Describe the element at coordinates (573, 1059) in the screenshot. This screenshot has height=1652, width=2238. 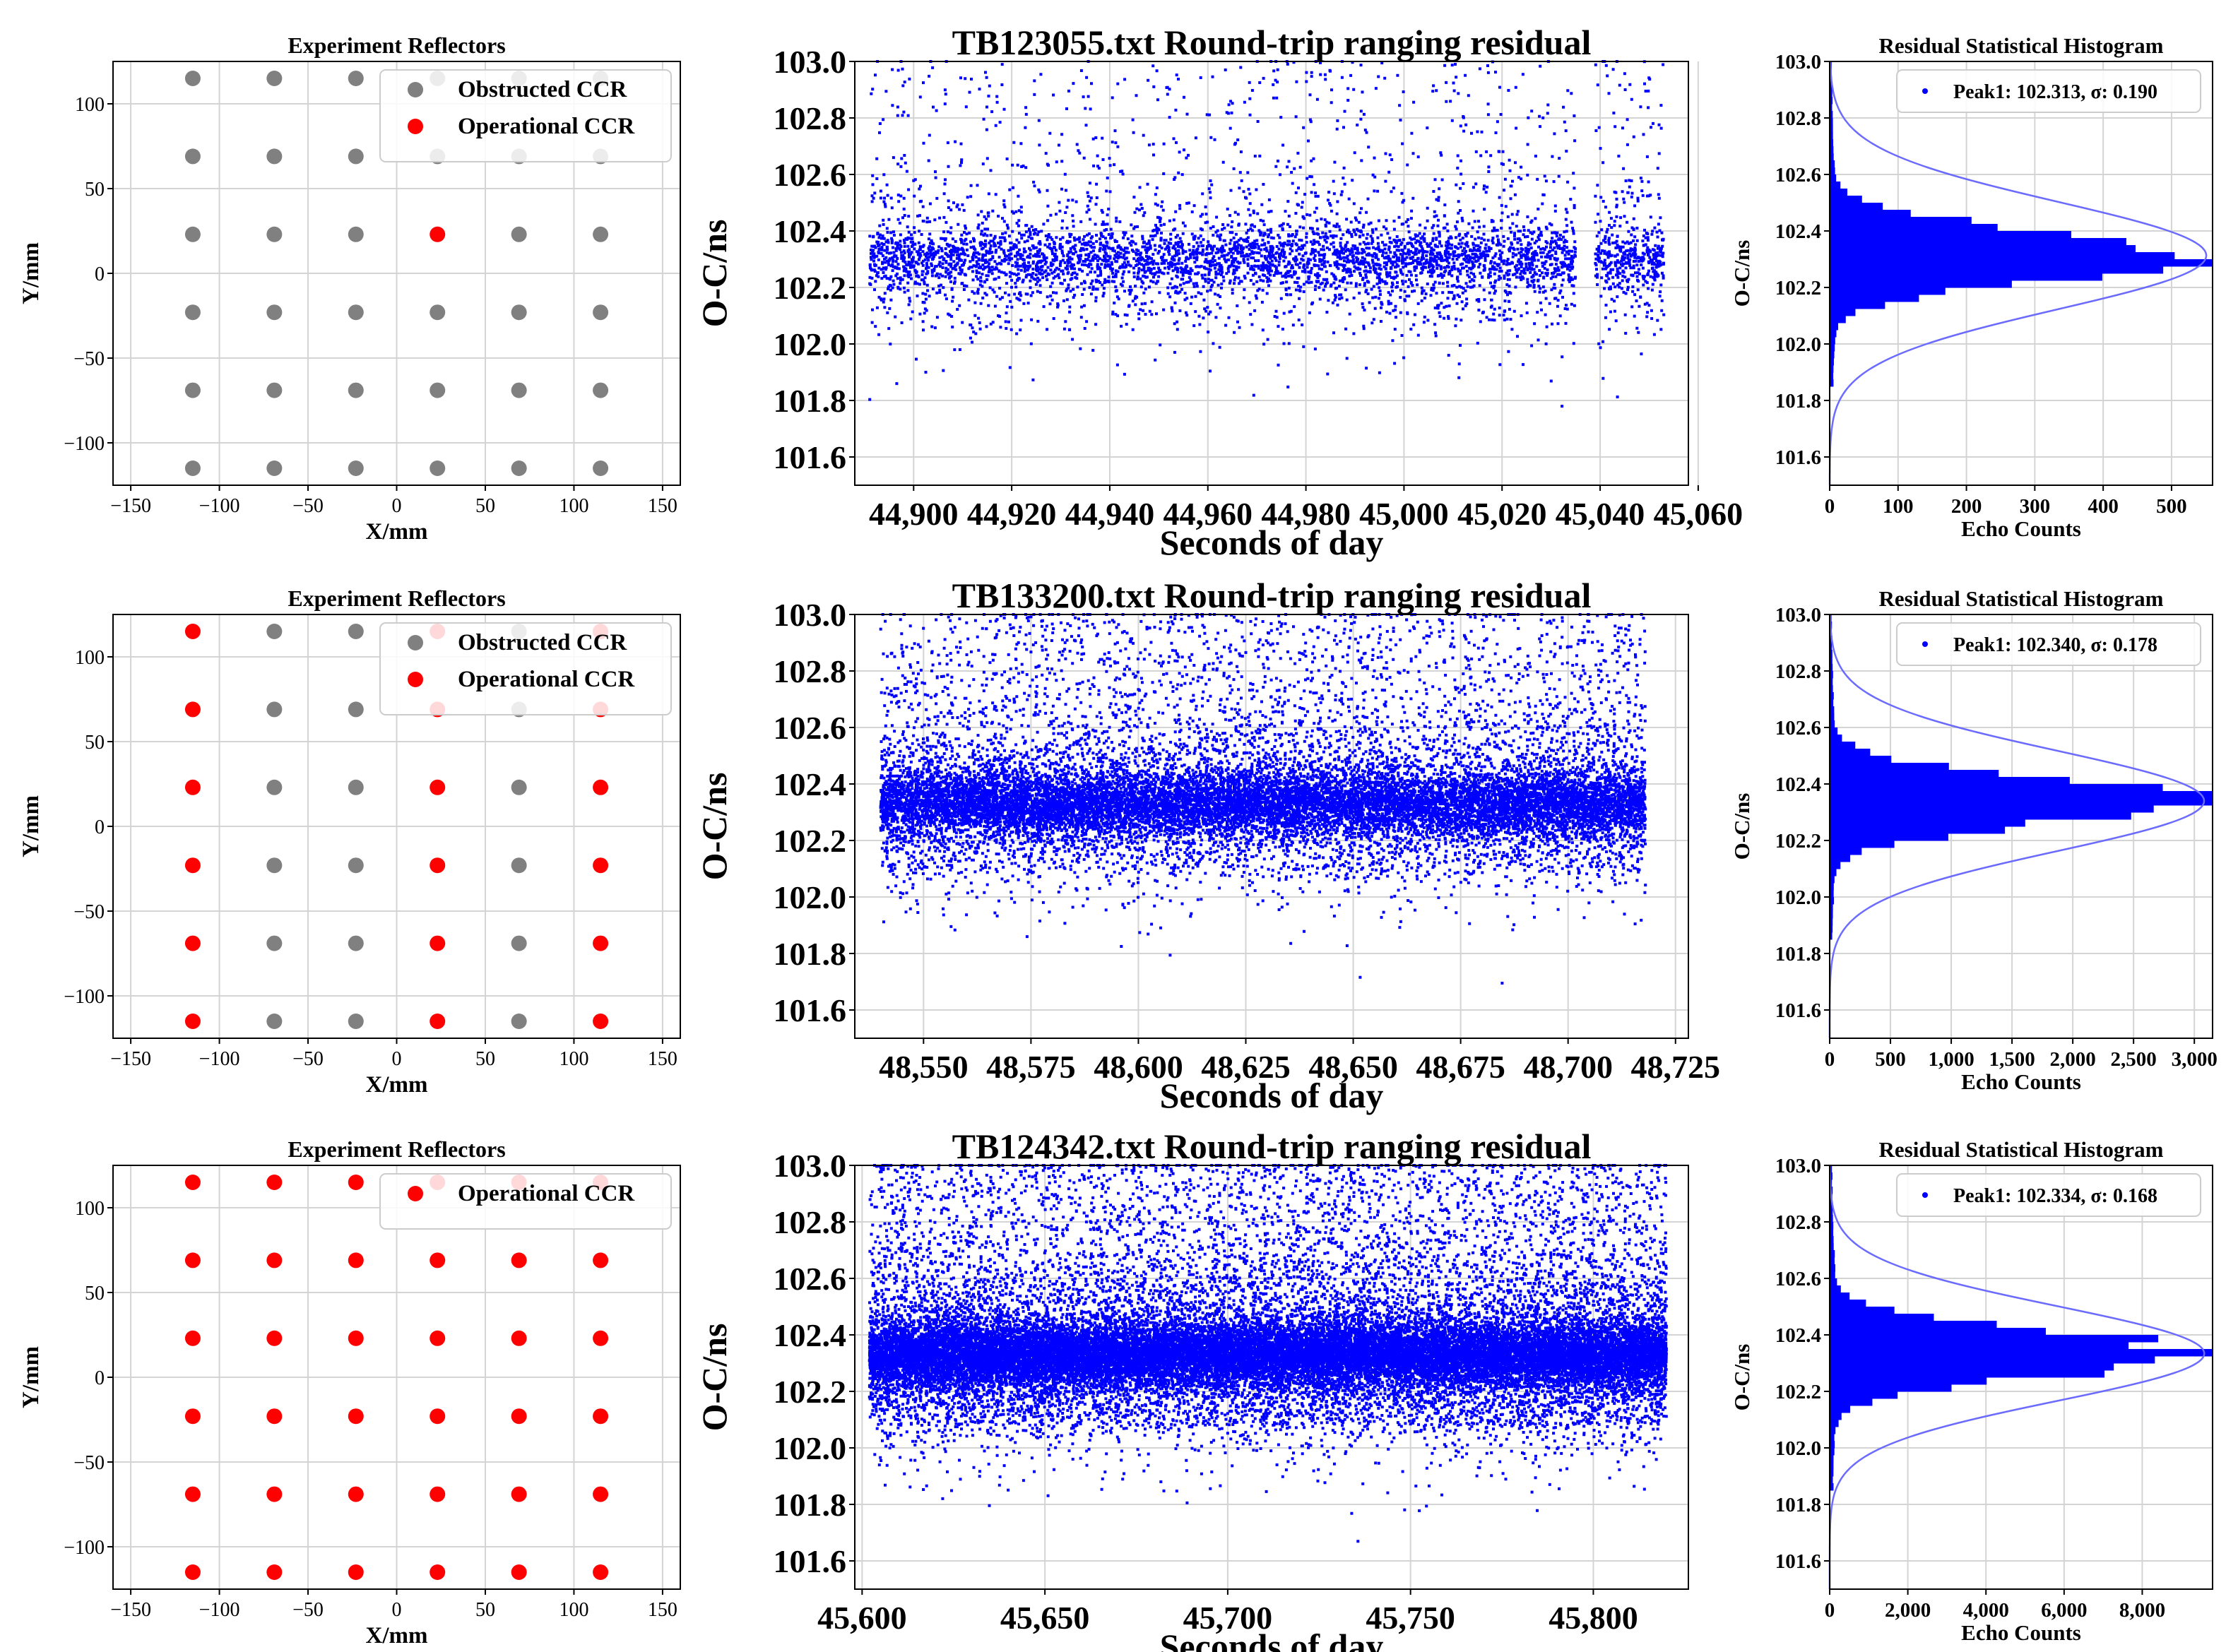
I see `x-tick-label: 100` at that location.